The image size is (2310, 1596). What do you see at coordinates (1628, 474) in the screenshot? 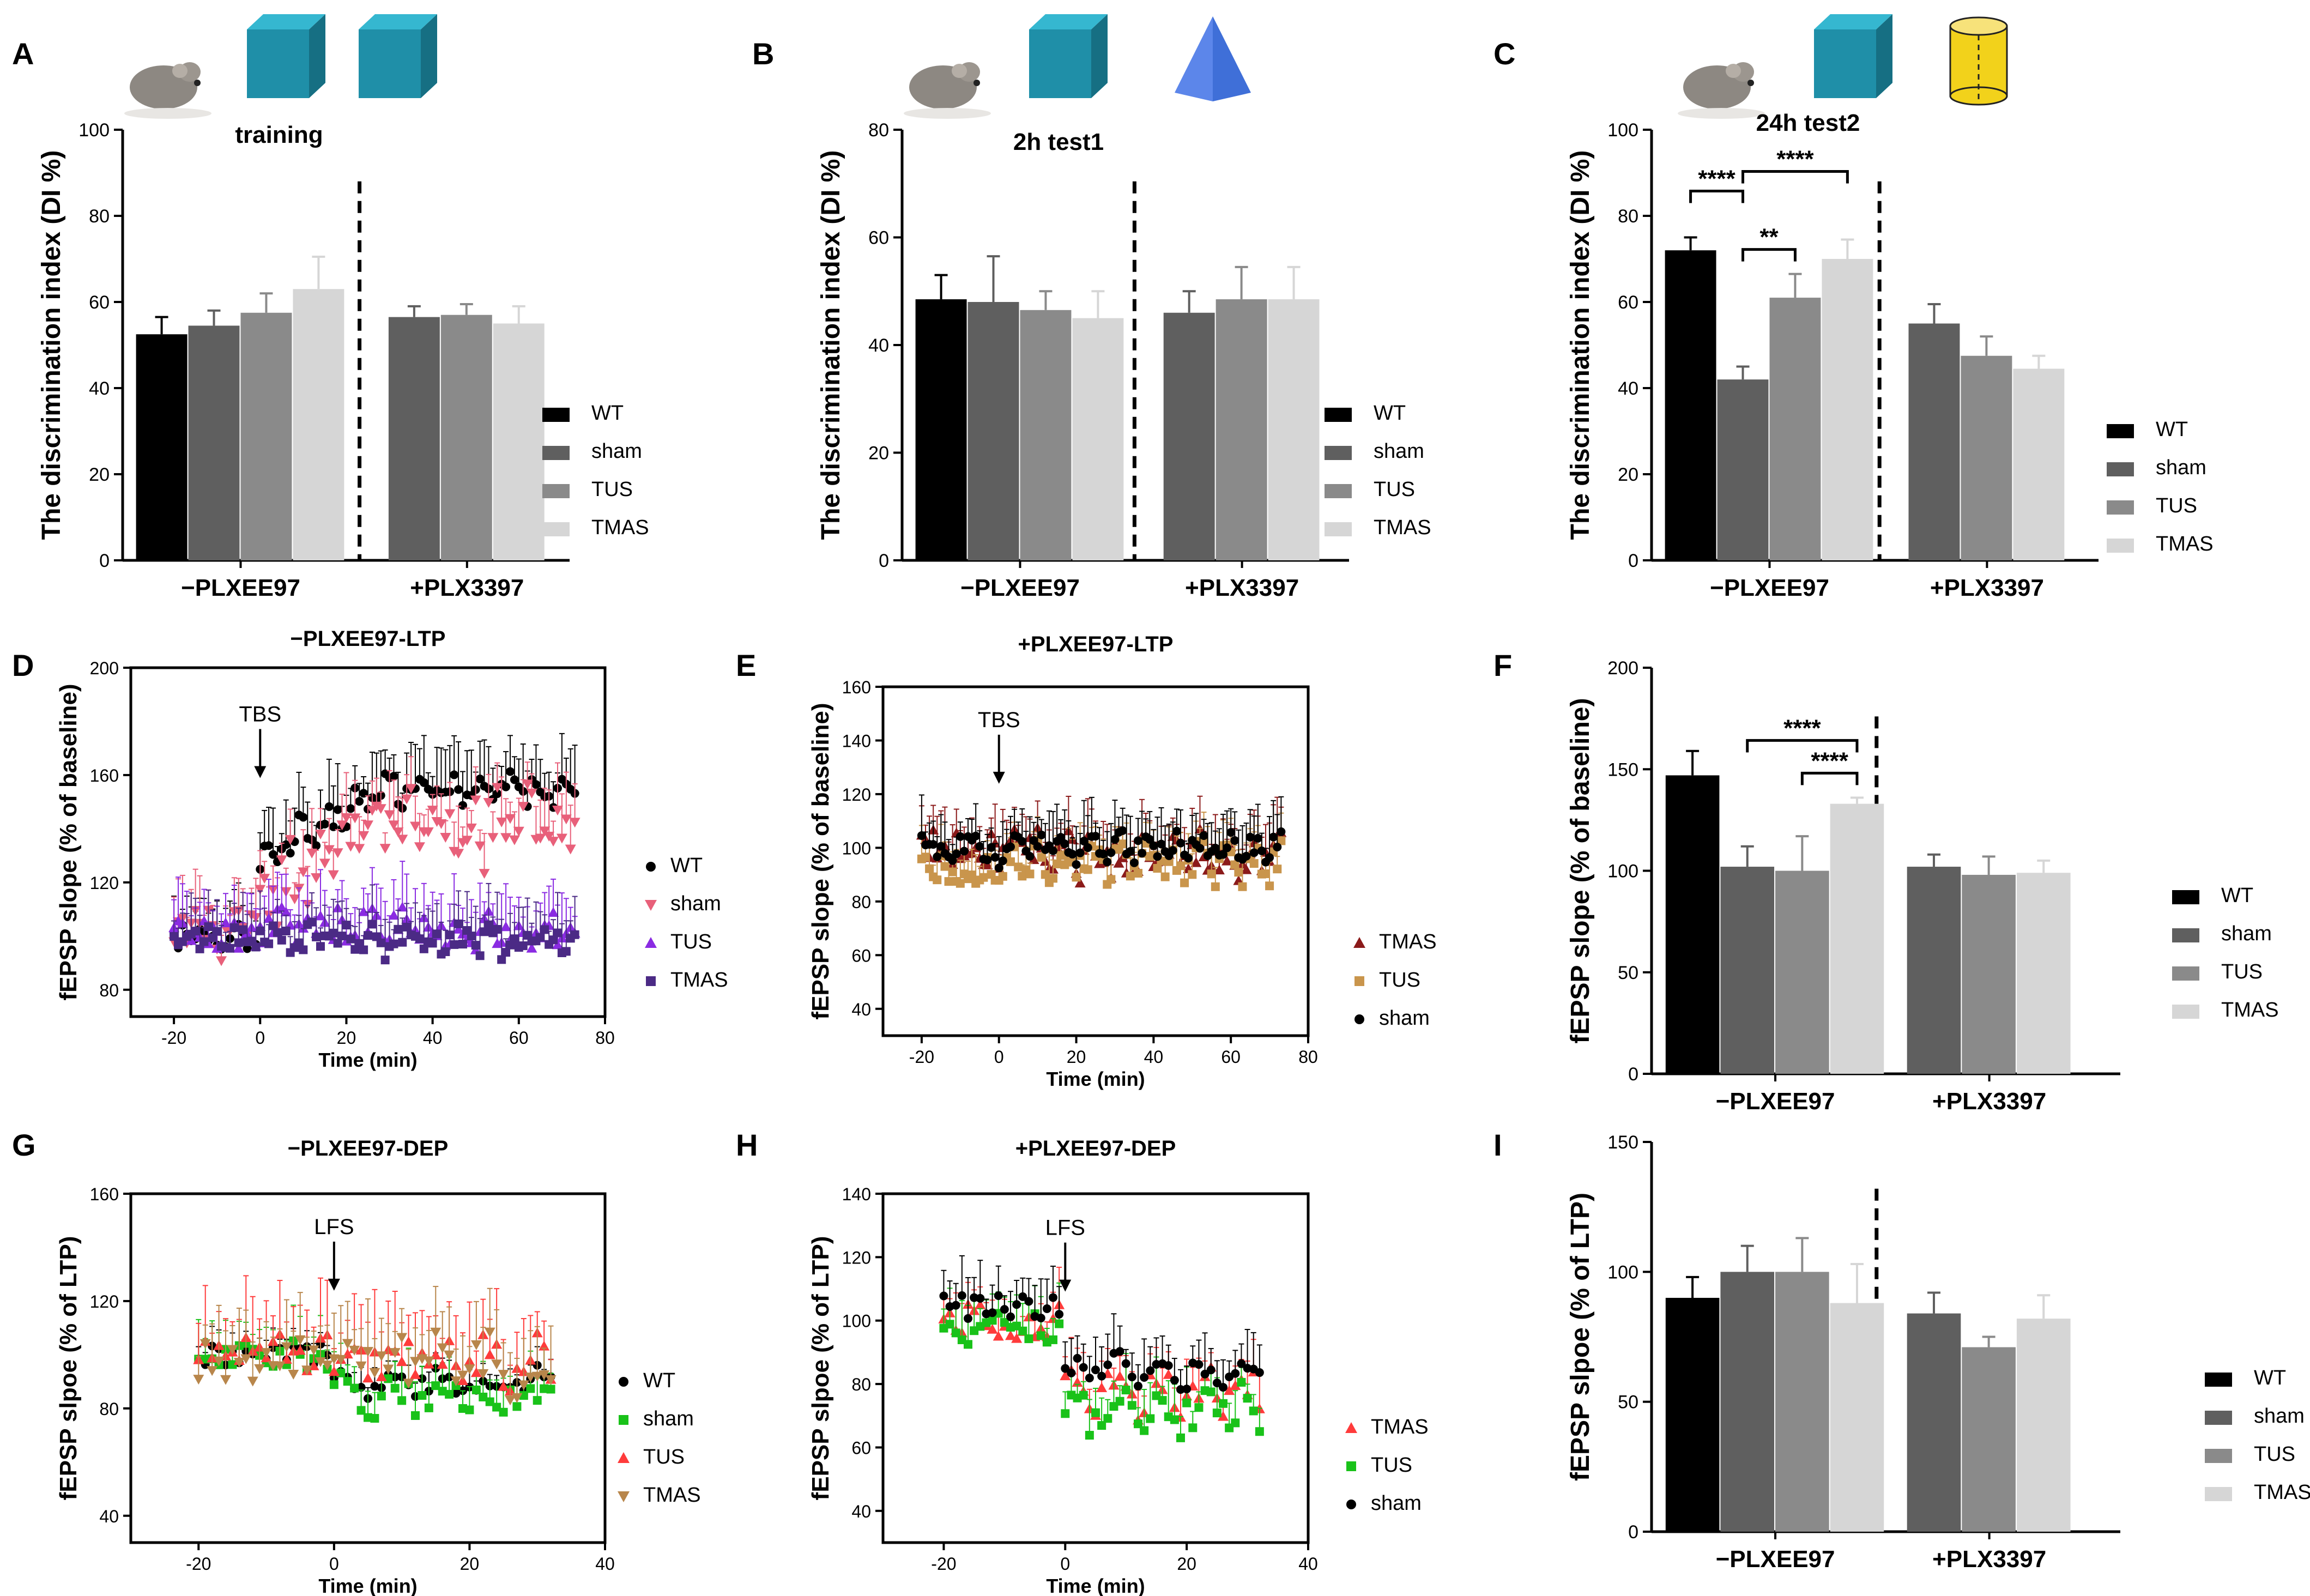
I see `y-tick-label: 20` at bounding box center [1628, 474].